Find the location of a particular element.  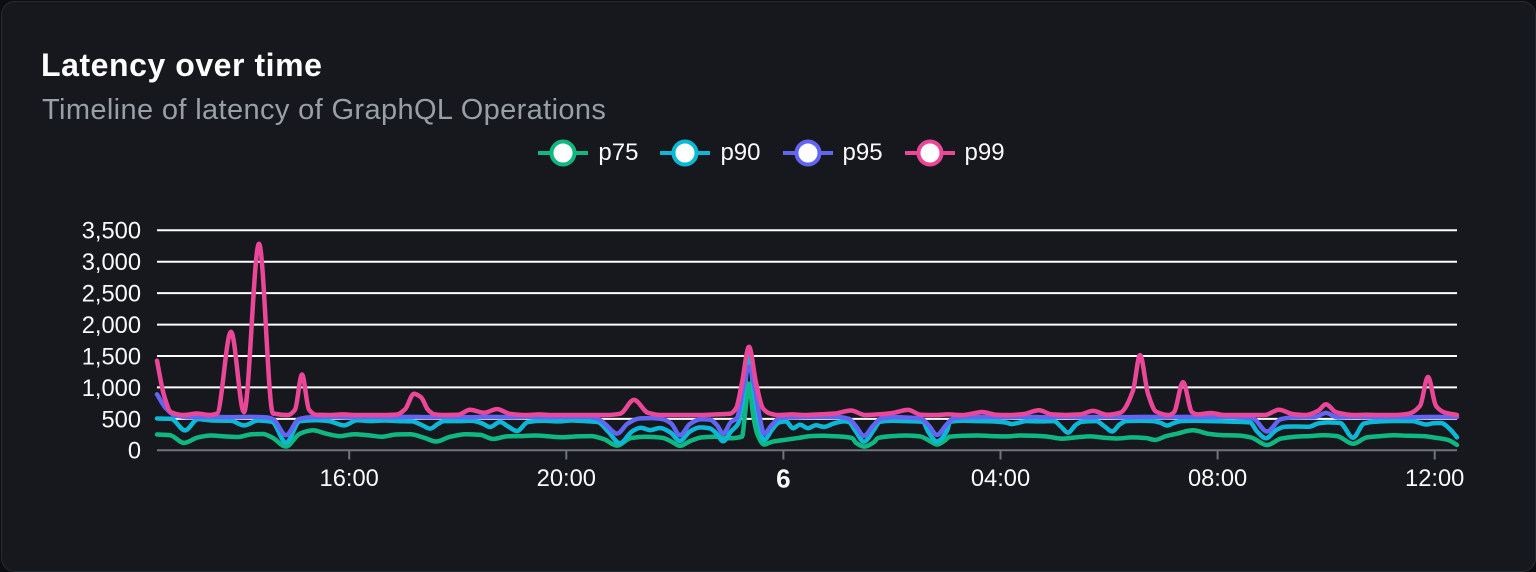

svg-text: 6 is located at coordinates (783, 479).